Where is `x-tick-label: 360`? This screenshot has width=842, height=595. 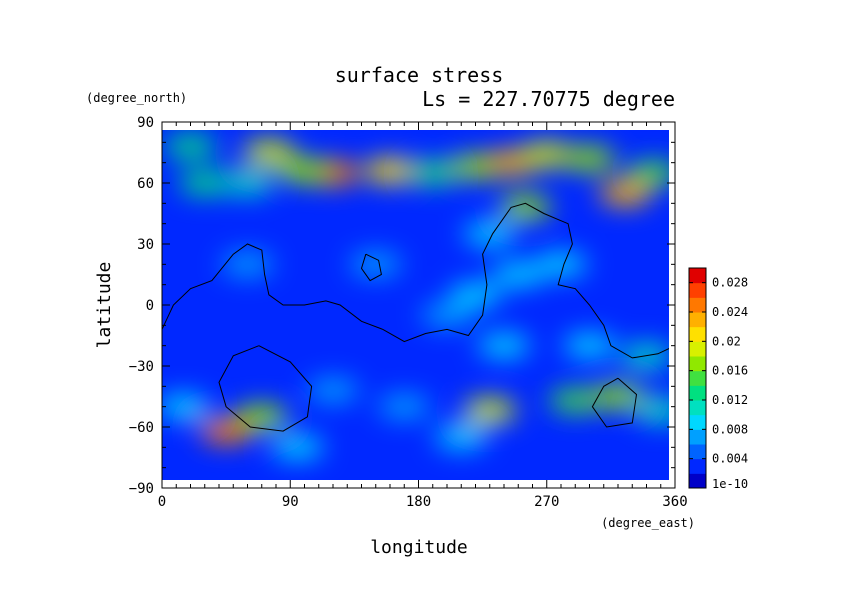 x-tick-label: 360 is located at coordinates (674, 502).